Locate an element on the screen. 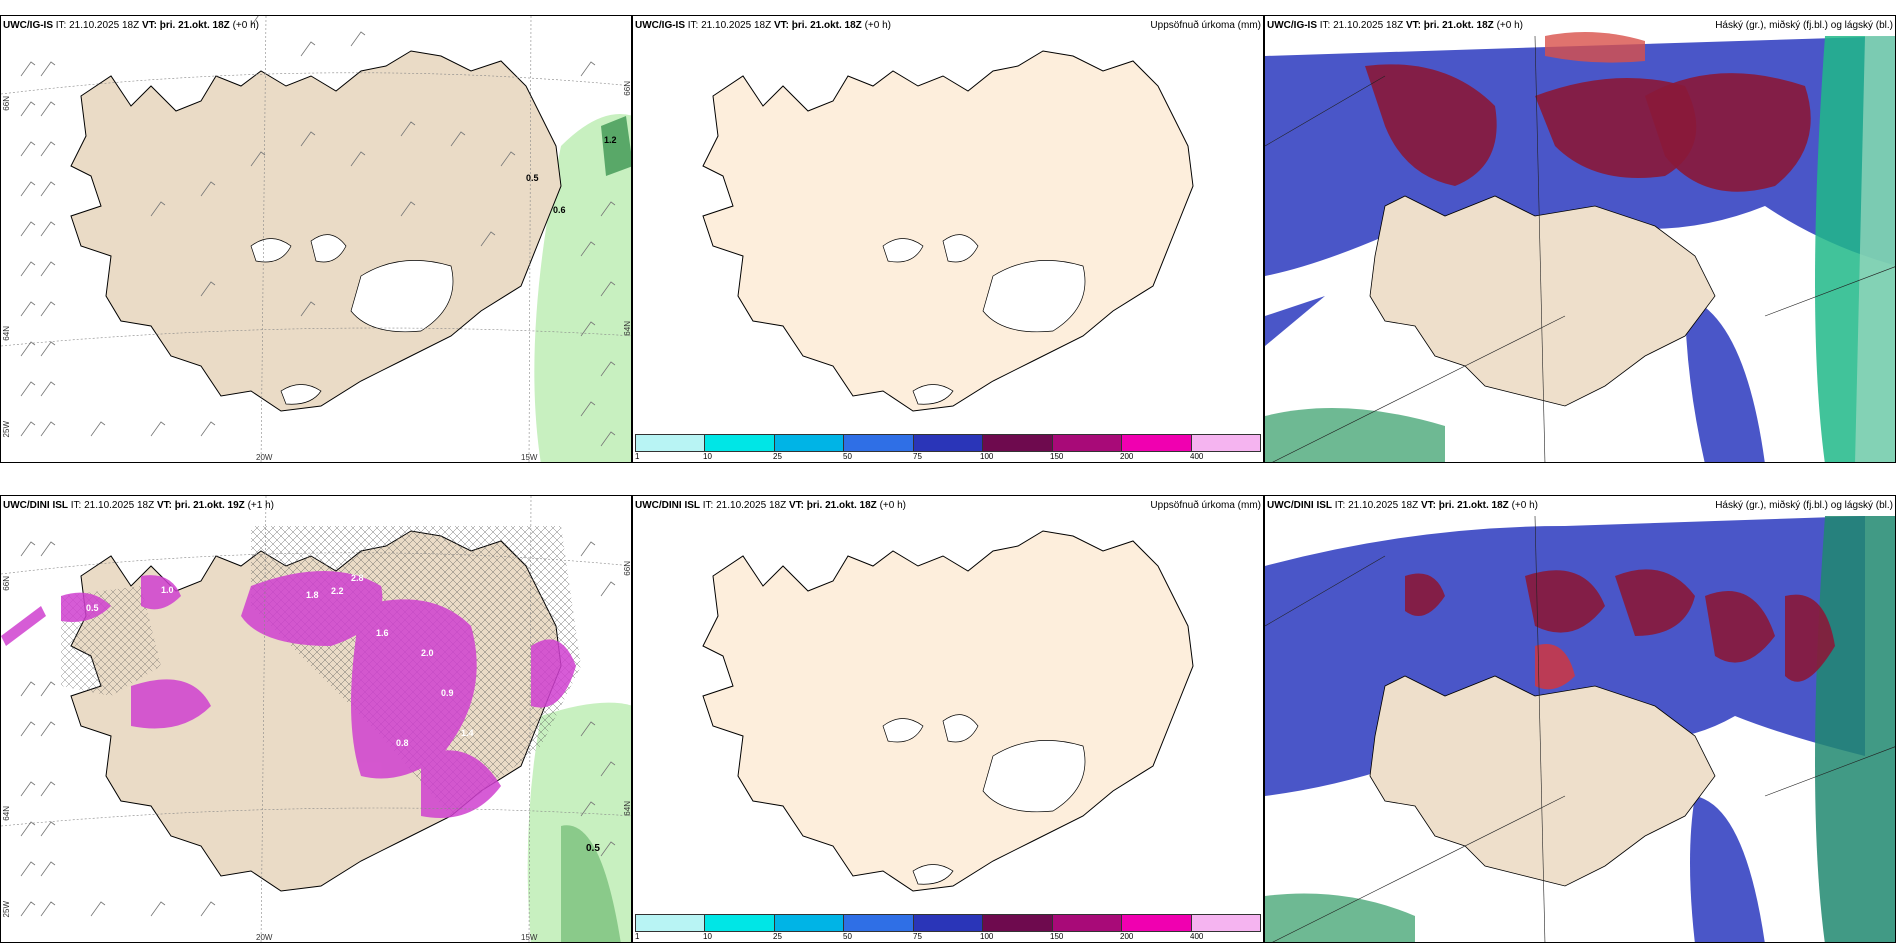 The height and width of the screenshot is (950, 1900). svg-text: 1.8 is located at coordinates (312, 595).